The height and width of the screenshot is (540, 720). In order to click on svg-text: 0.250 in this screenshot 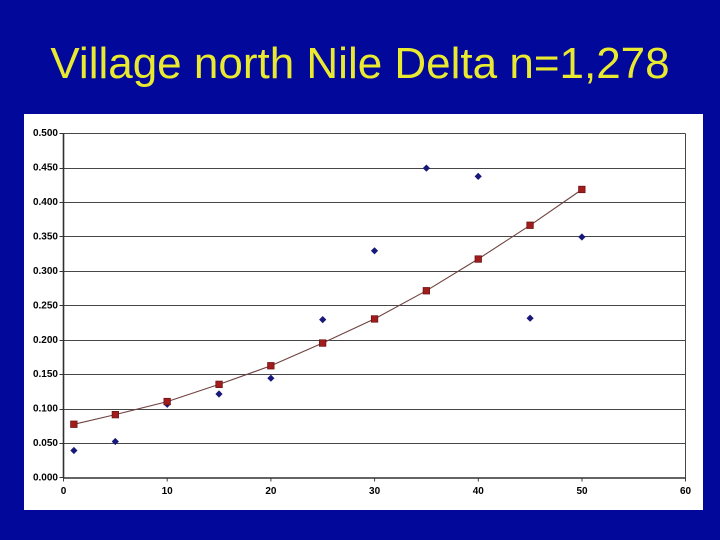, I will do `click(45, 305)`.